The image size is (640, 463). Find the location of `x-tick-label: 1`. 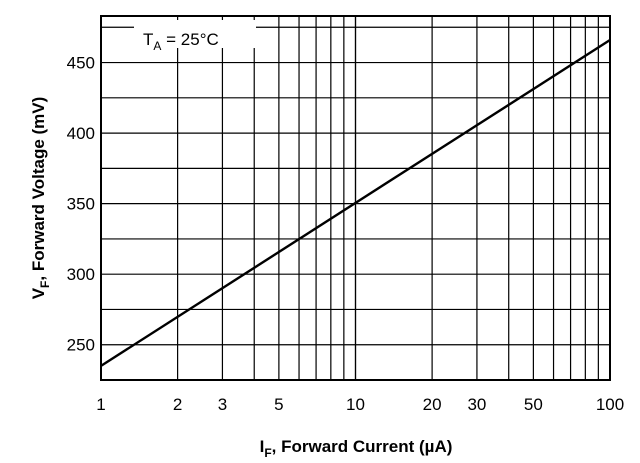

x-tick-label: 1 is located at coordinates (100, 404).